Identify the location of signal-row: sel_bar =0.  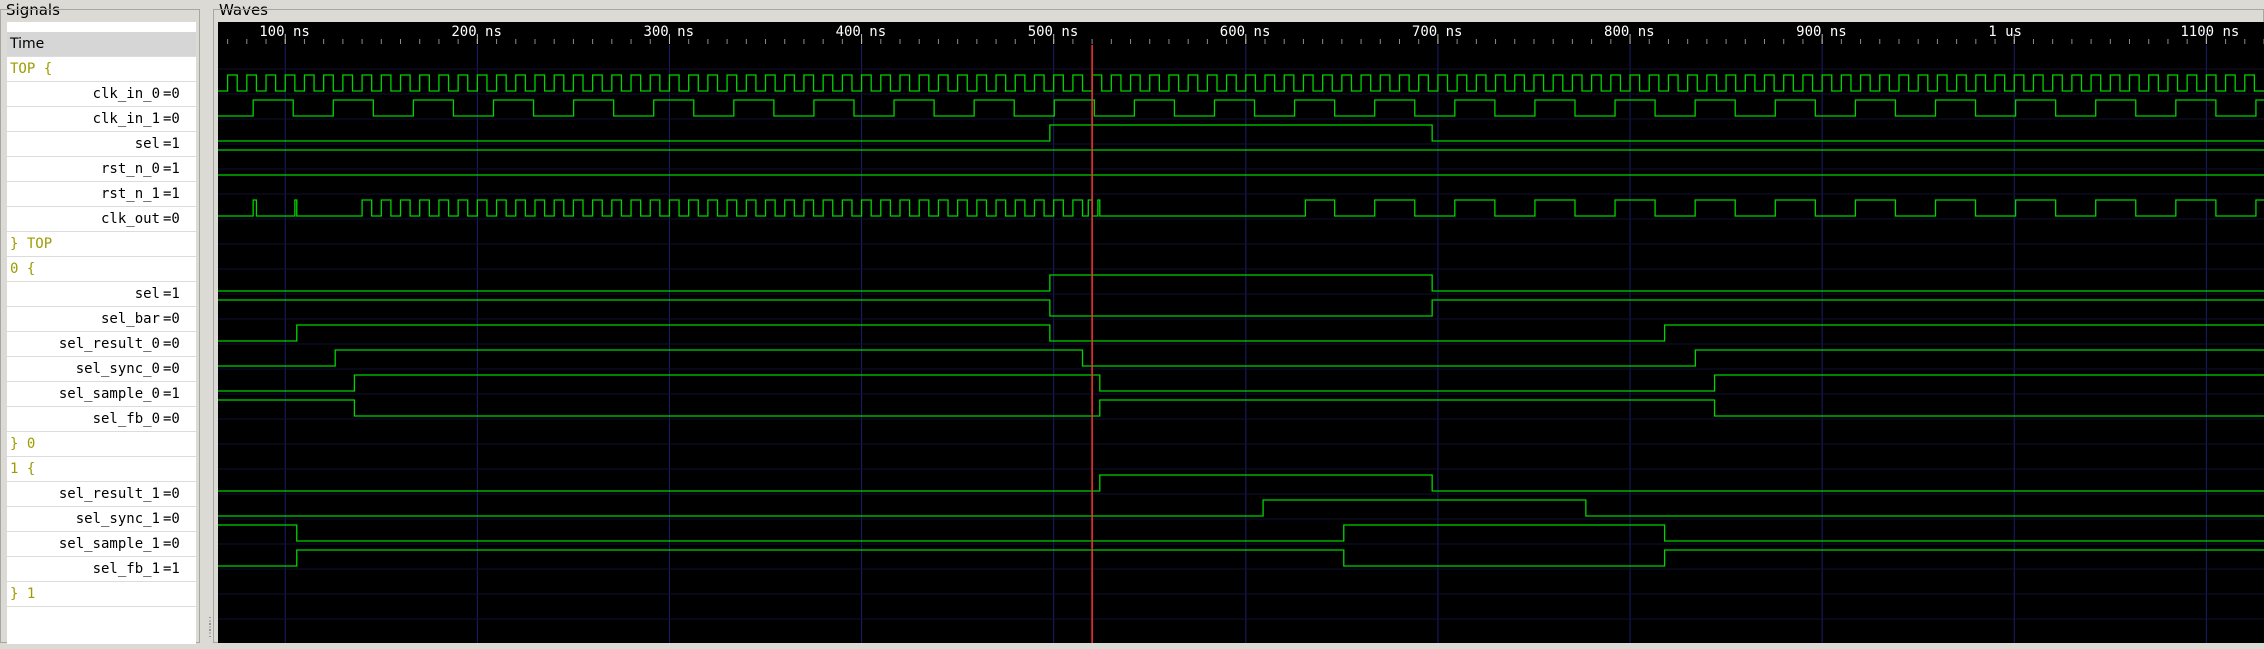
(101, 319).